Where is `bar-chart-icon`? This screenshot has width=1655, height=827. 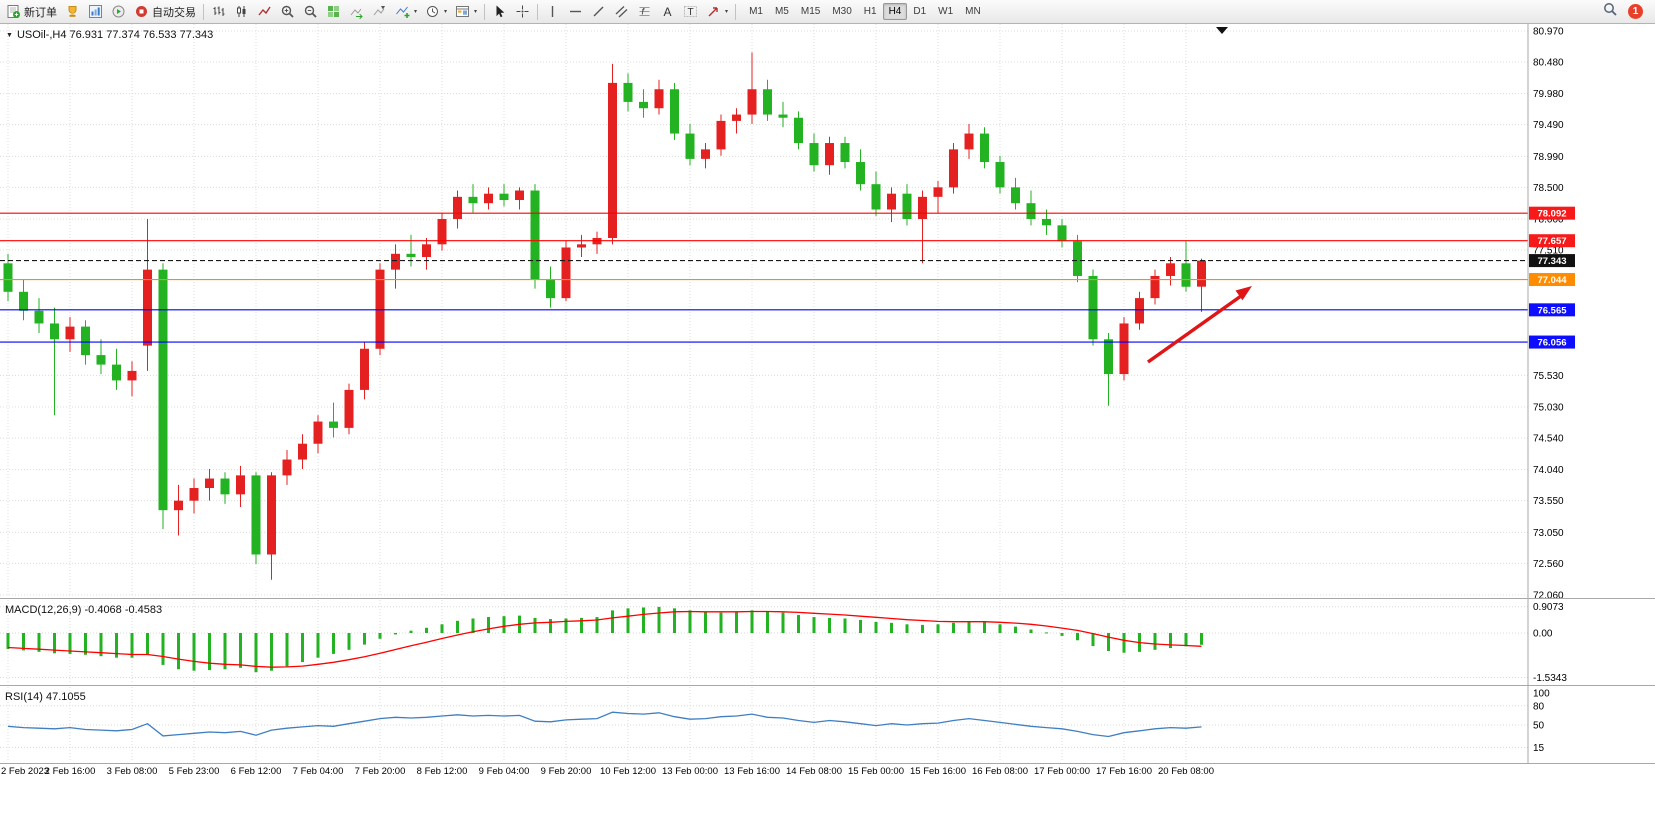 bar-chart-icon is located at coordinates (218, 11).